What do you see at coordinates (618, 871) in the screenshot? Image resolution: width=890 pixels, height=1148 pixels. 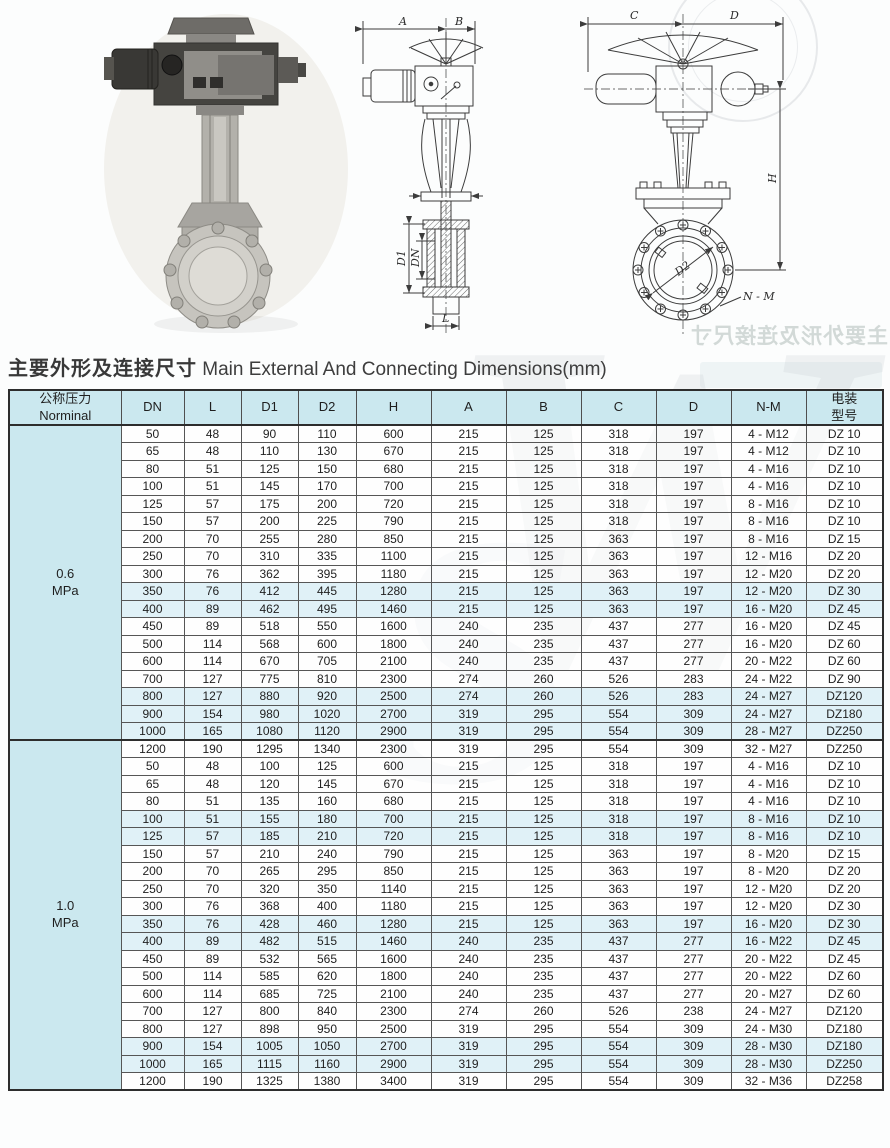 I see `cell: 363` at bounding box center [618, 871].